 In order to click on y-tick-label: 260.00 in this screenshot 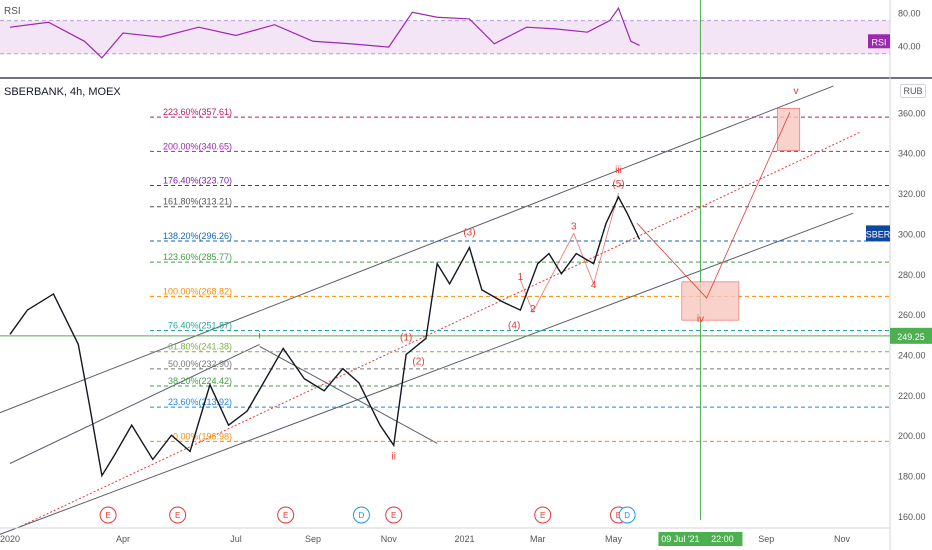, I will do `click(912, 315)`.